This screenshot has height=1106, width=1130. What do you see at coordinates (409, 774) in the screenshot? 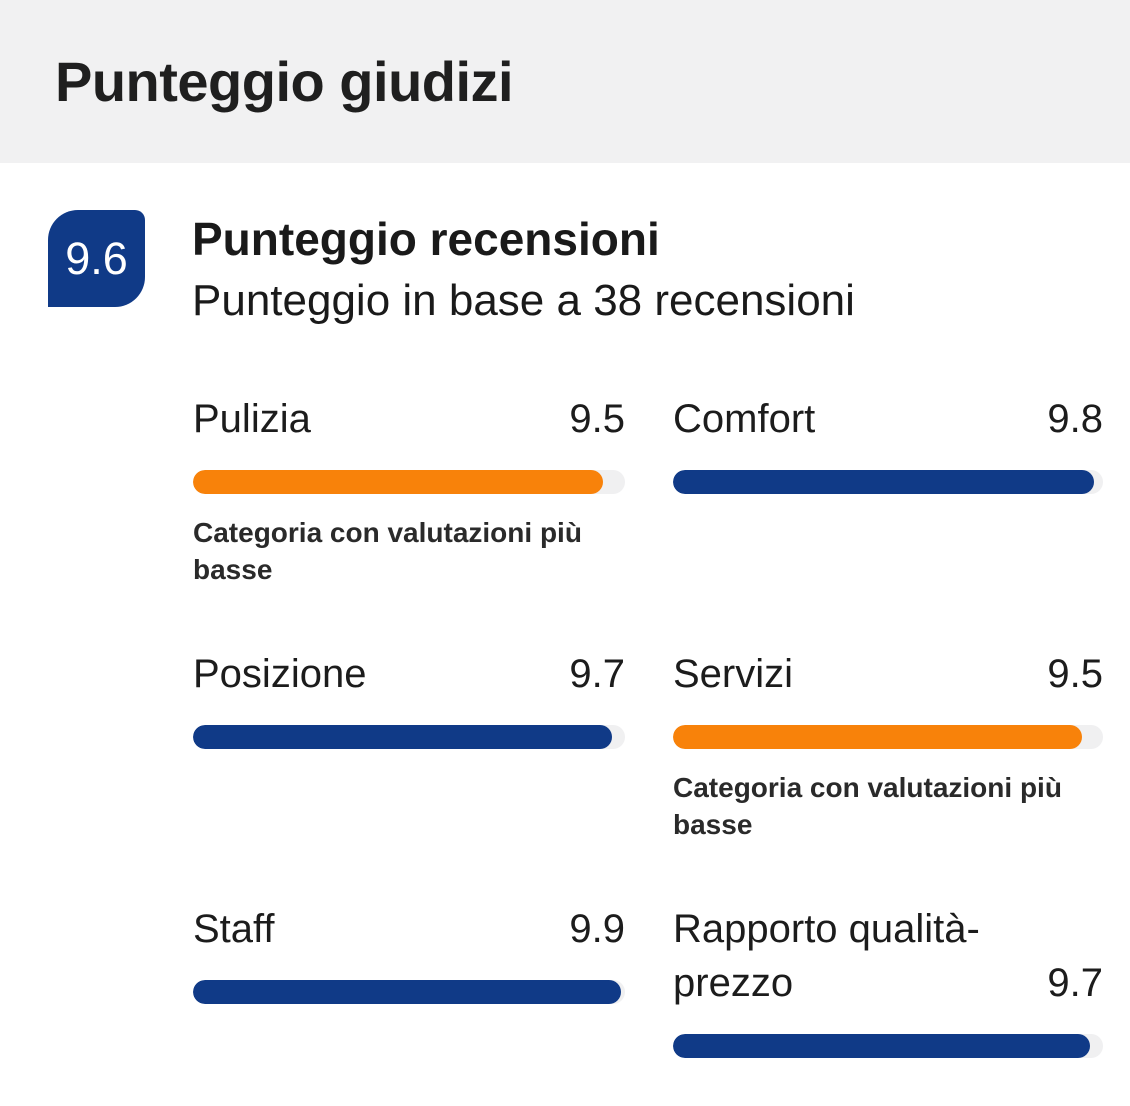
I see `category-score-cell: Posizione 9.7` at bounding box center [409, 774].